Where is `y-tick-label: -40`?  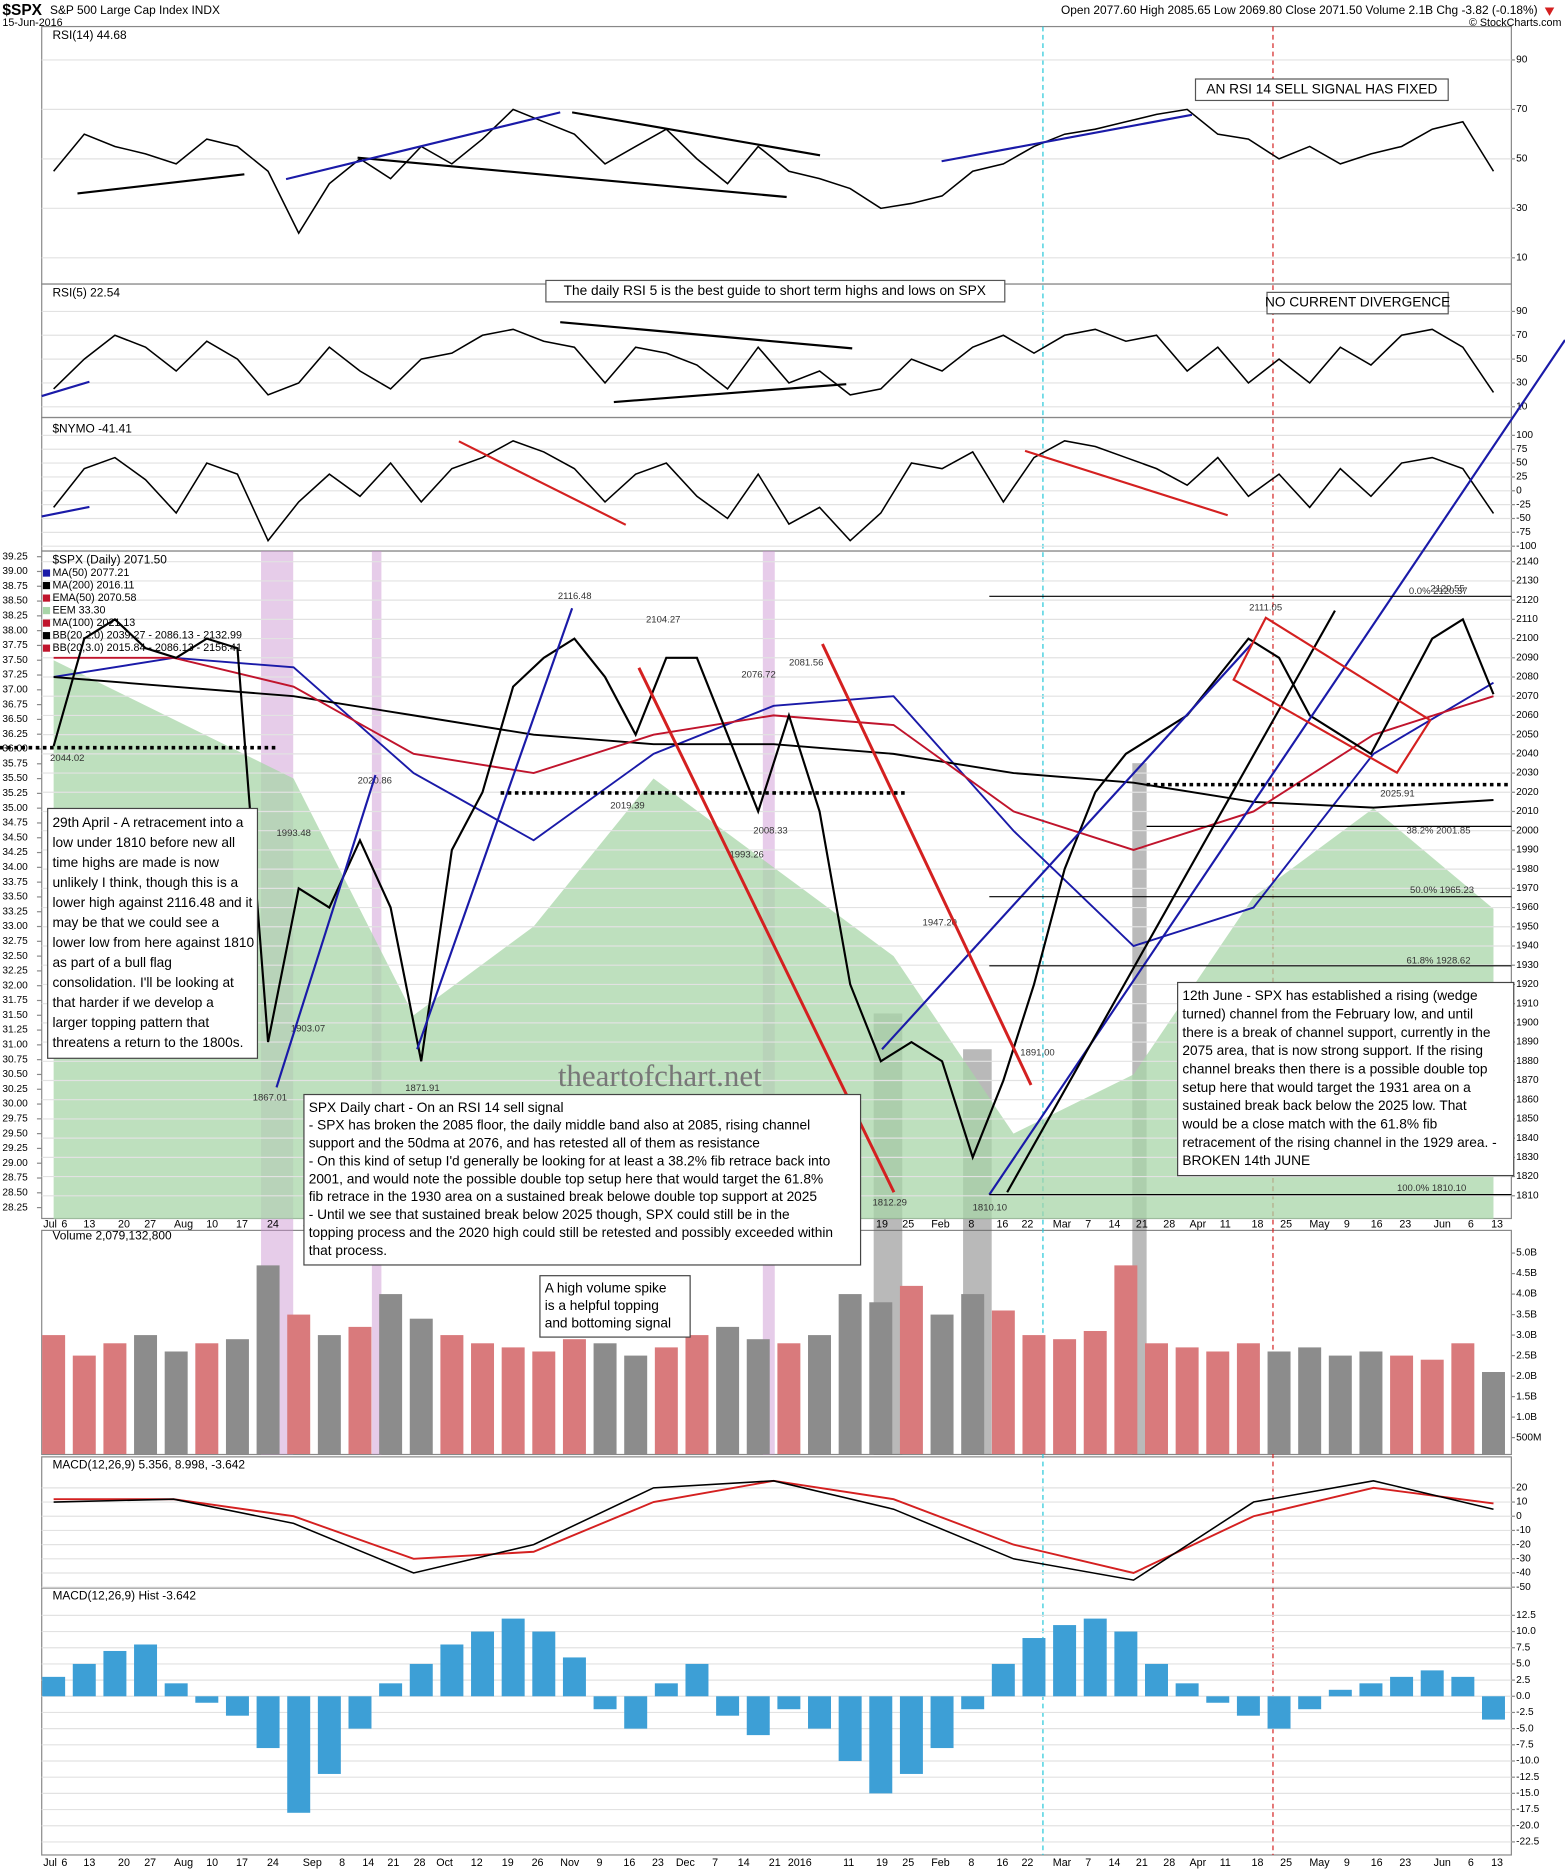
y-tick-label: -40 is located at coordinates (1523, 1573).